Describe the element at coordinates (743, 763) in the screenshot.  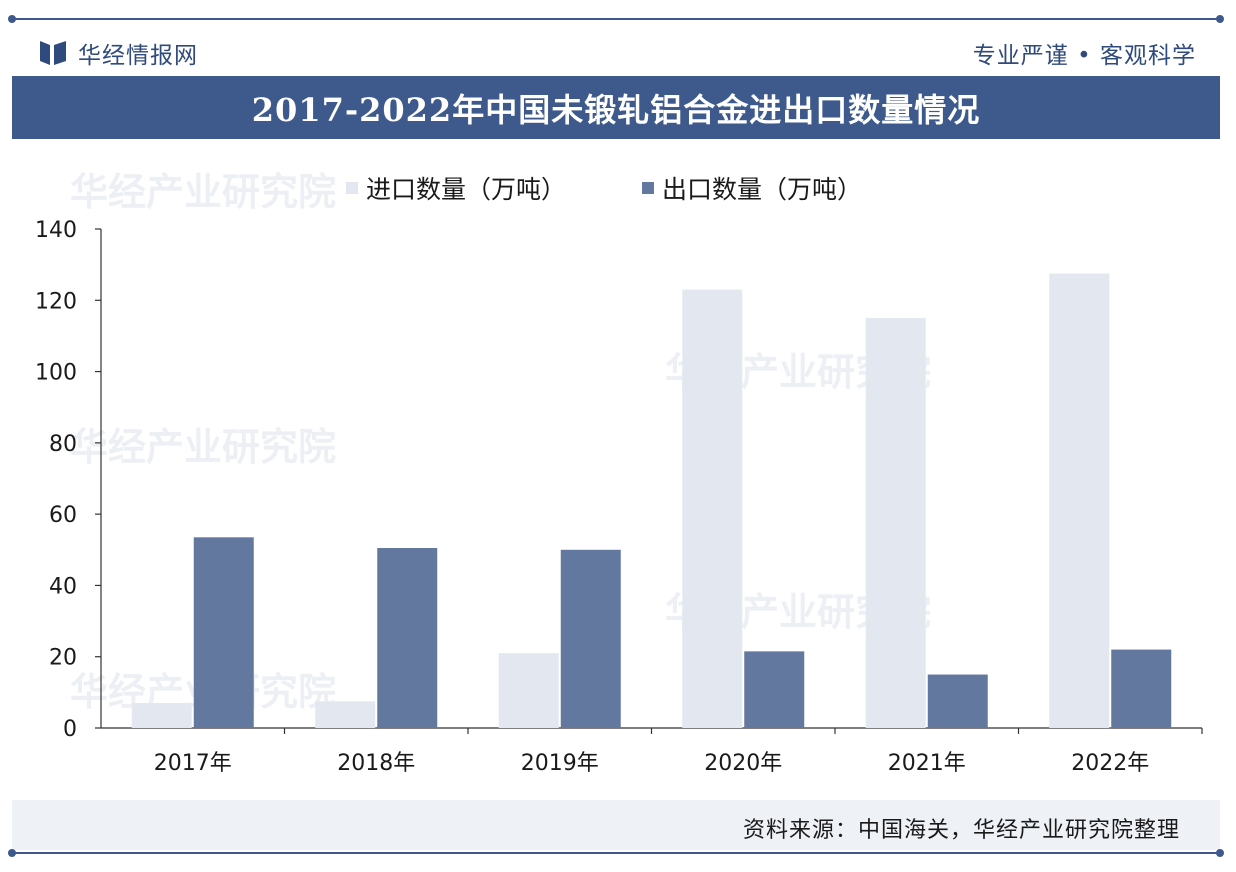
I see `x-tick-label: 2020年` at that location.